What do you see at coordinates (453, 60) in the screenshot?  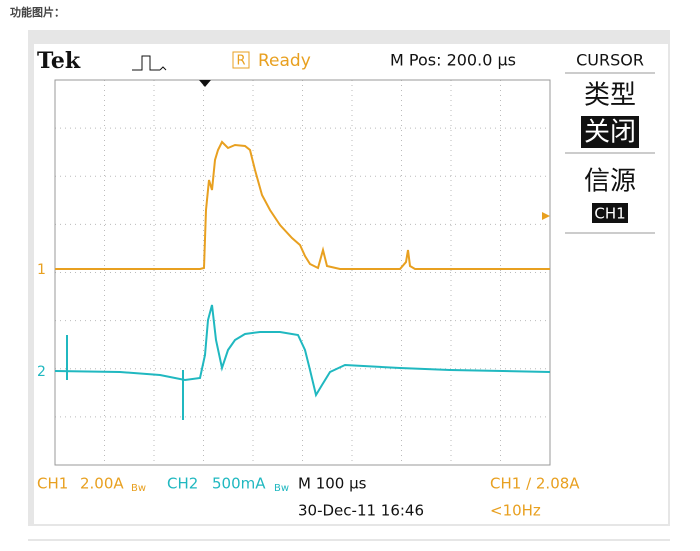 I see `position: M Pos: 200.0 µs` at bounding box center [453, 60].